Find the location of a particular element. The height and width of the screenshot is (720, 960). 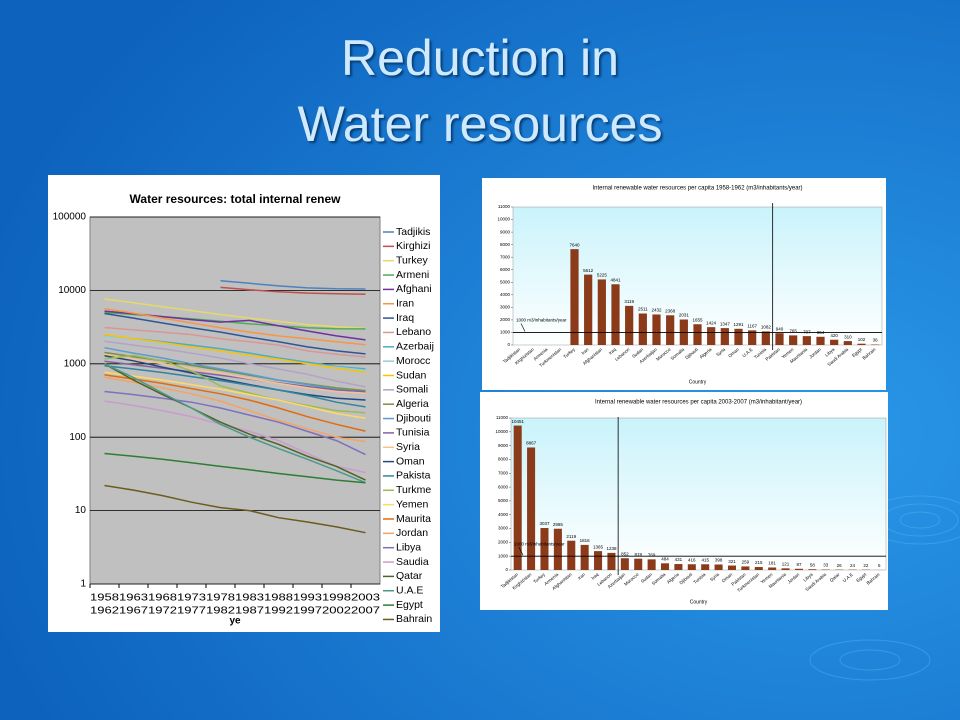

y-tick-label: 4000 is located at coordinates (505, 294).